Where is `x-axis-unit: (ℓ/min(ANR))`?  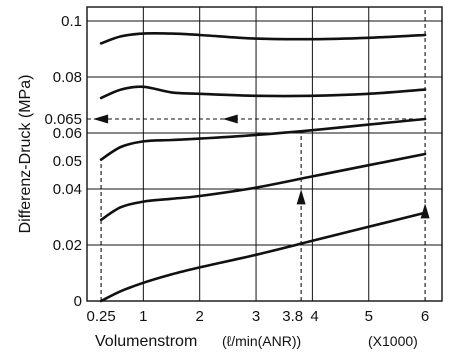 x-axis-unit: (ℓ/min(ANR)) is located at coordinates (261, 341).